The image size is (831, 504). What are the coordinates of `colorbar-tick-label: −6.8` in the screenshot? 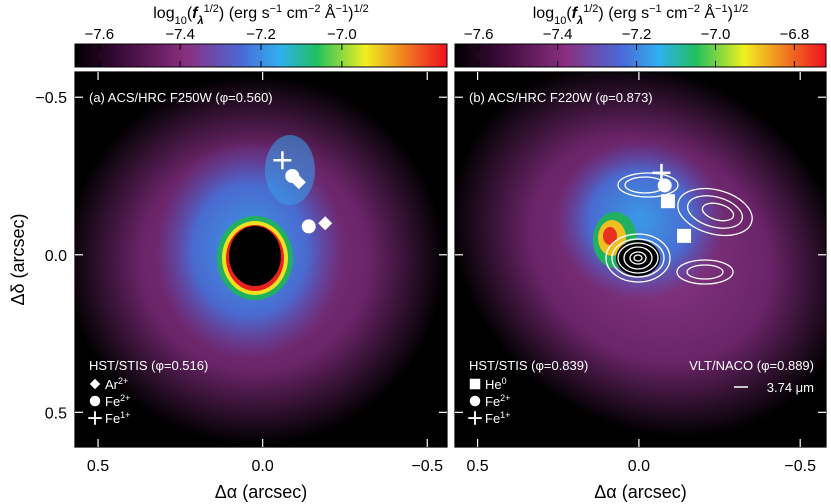 It's located at (795, 34).